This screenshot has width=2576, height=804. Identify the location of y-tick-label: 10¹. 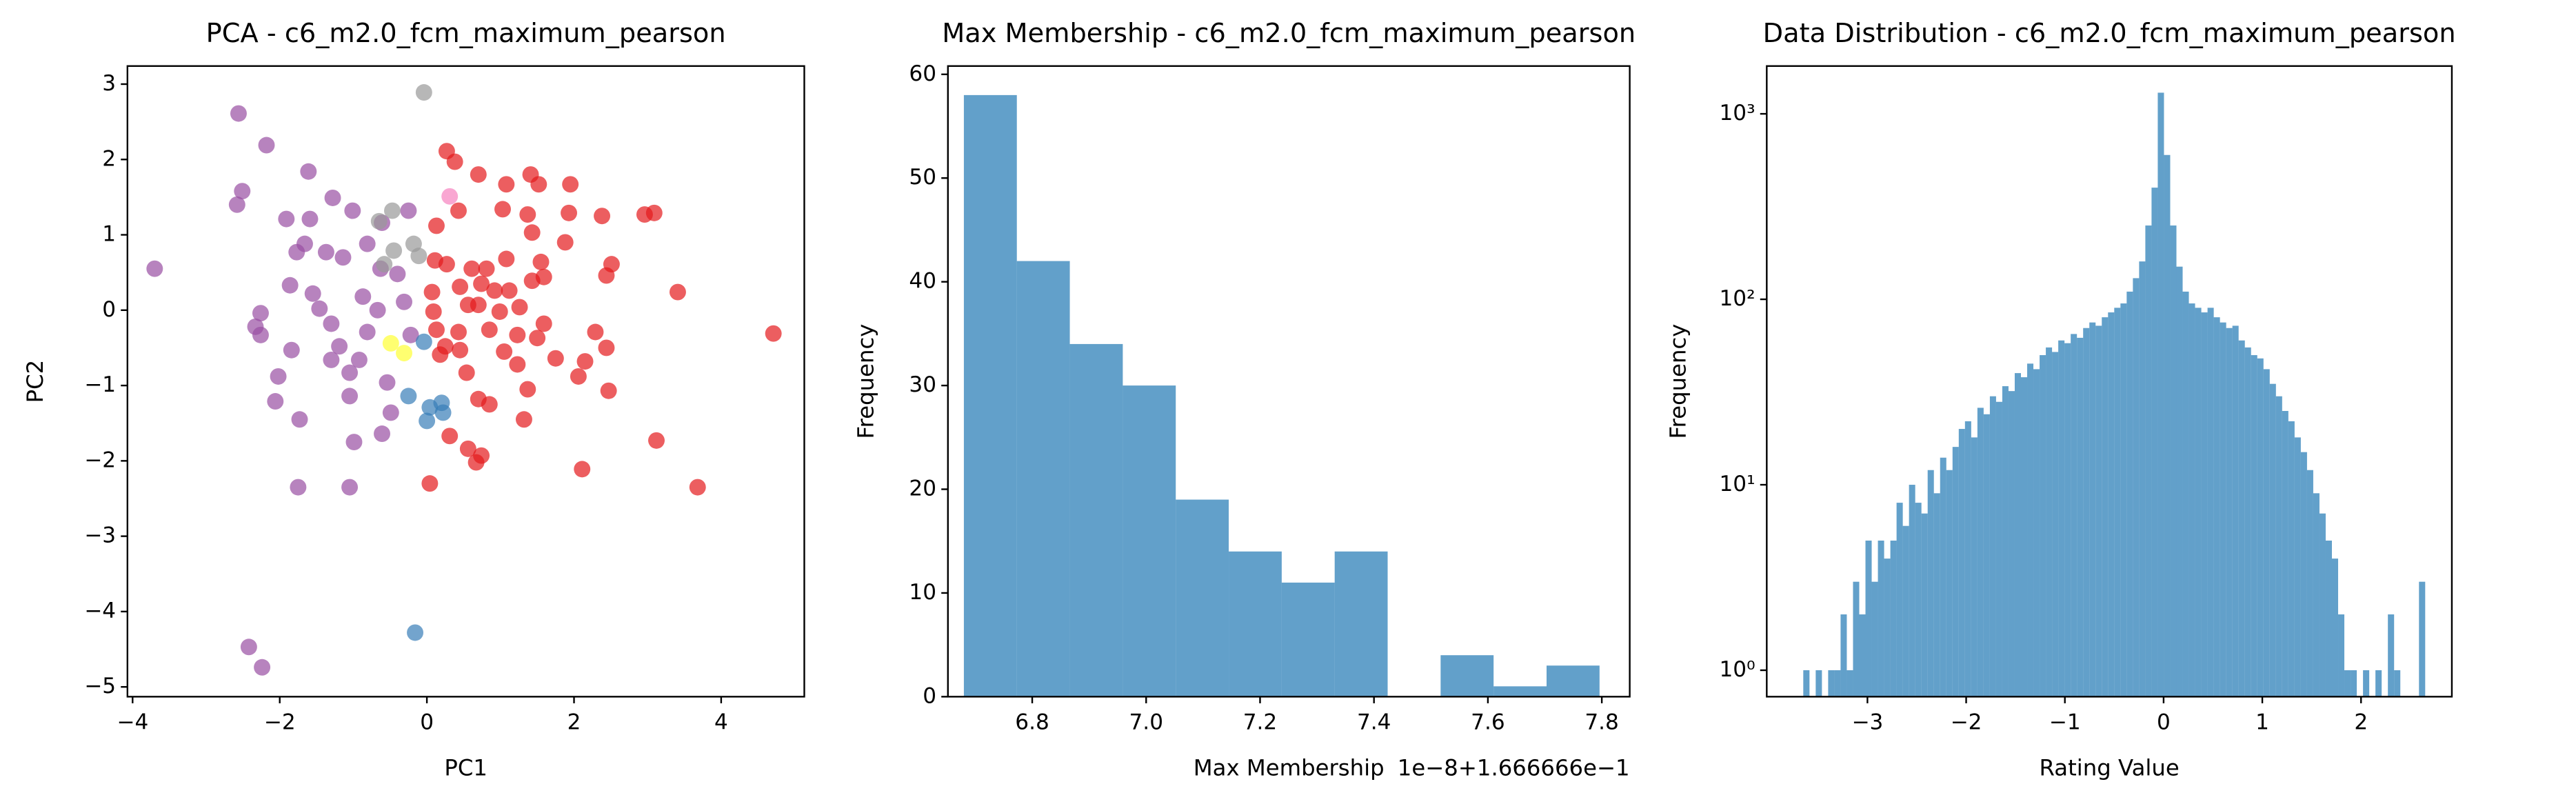
(1737, 484).